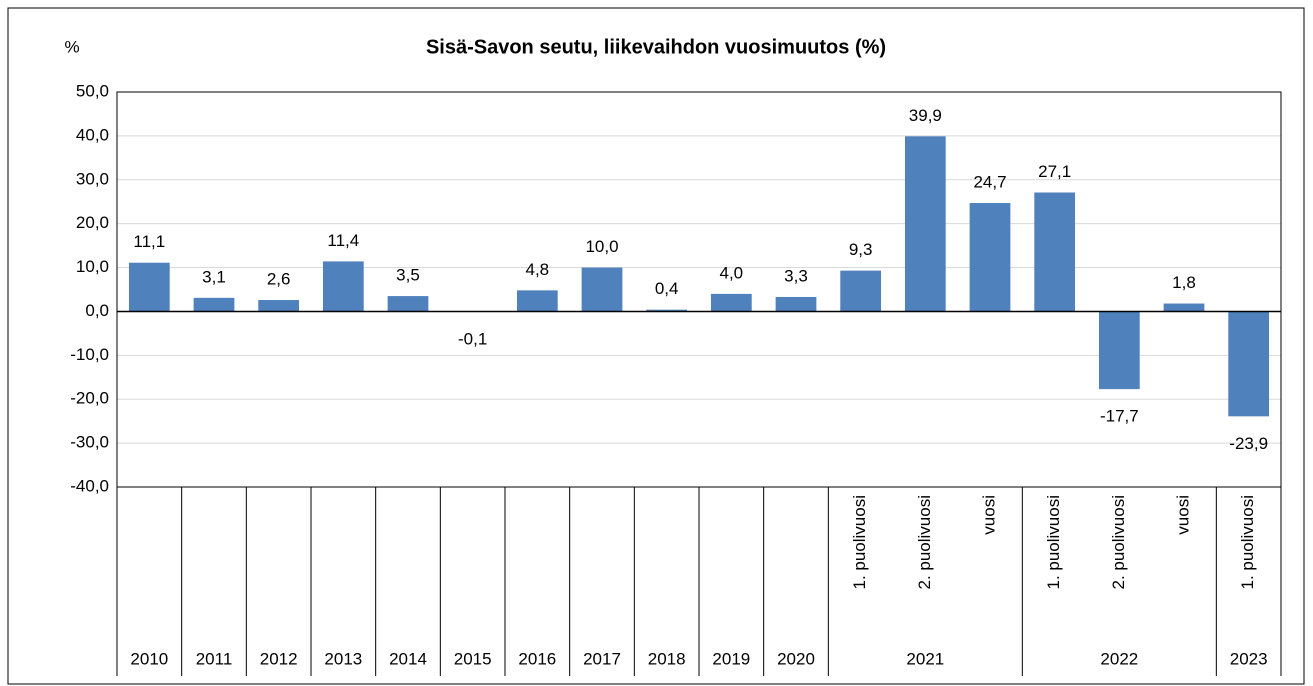  Describe the element at coordinates (667, 658) in the screenshot. I see `group-label: 2018` at that location.